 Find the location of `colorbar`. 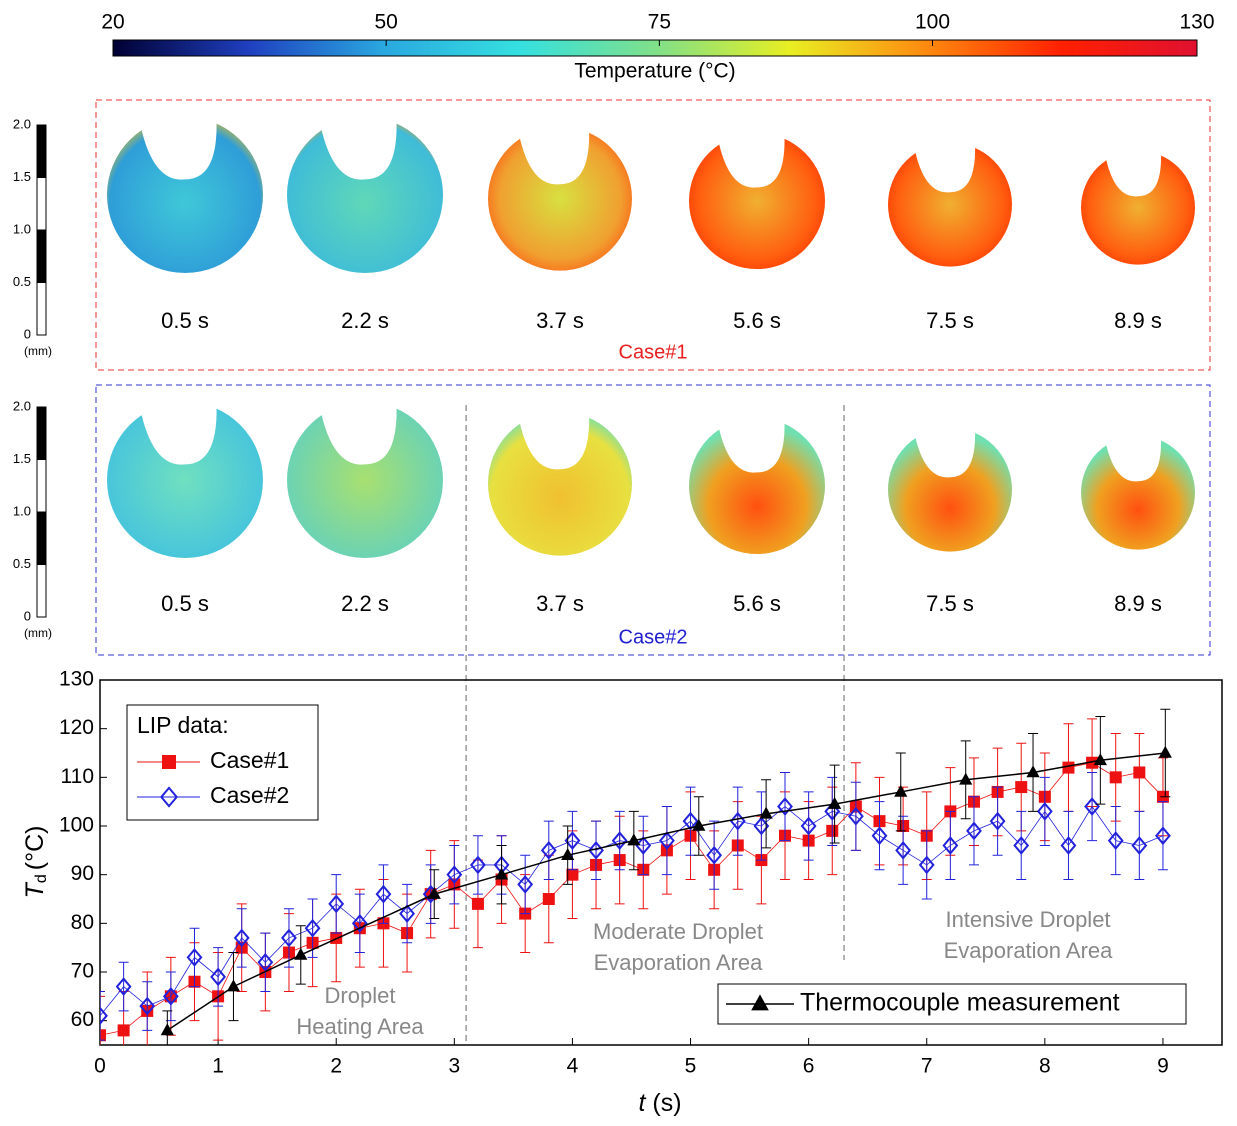

colorbar is located at coordinates (655, 48).